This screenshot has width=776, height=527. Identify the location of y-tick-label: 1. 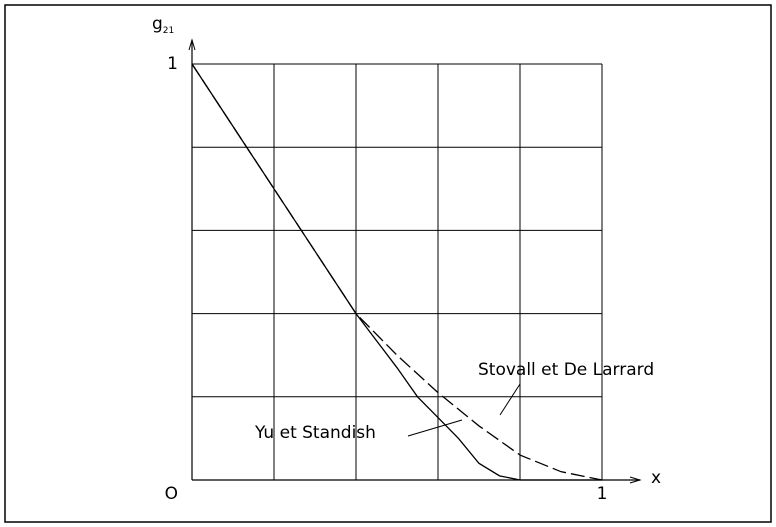
(172, 64).